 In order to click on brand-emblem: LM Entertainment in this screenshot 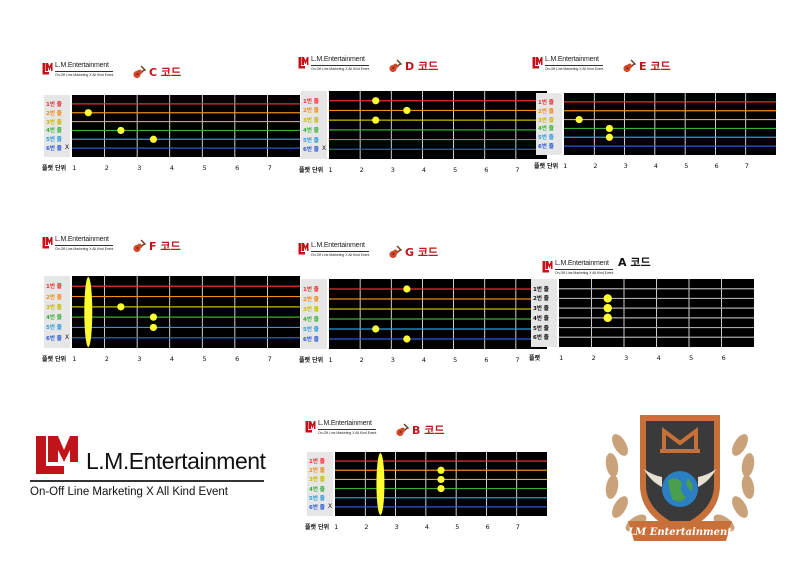, I will do `click(680, 480)`.